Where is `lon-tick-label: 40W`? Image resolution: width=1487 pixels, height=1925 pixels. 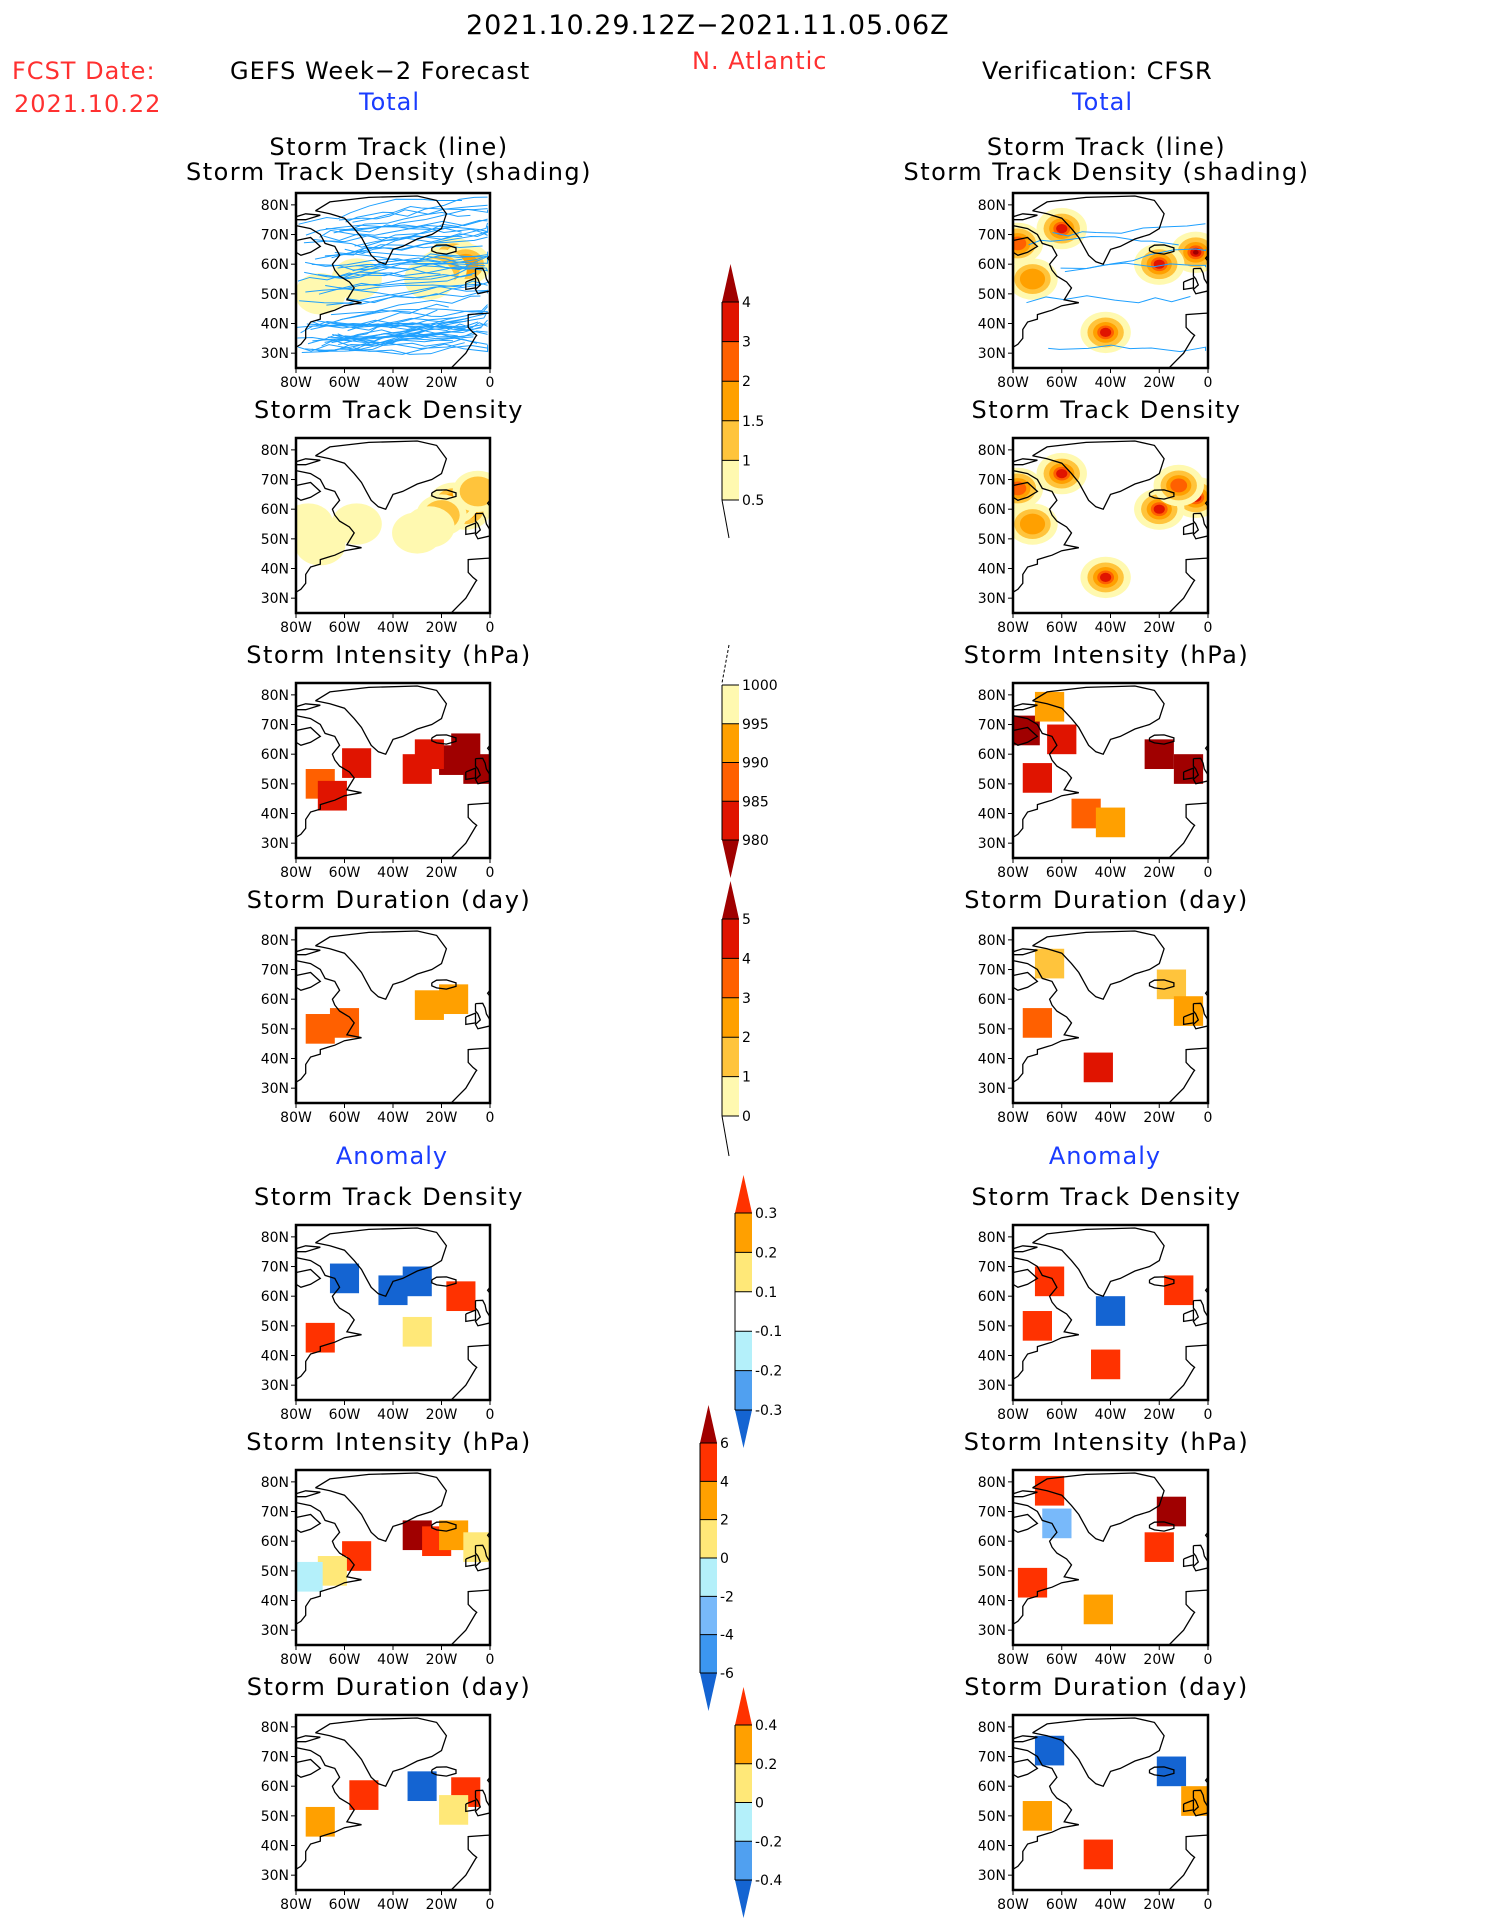
lon-tick-label: 40W is located at coordinates (393, 1660).